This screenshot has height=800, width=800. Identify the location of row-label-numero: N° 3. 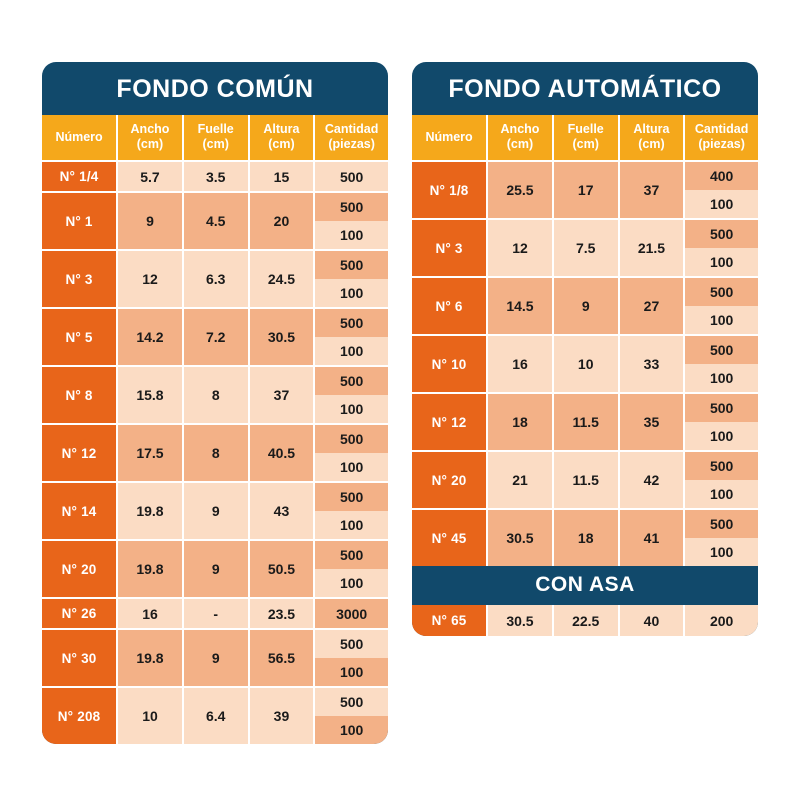
(80, 278).